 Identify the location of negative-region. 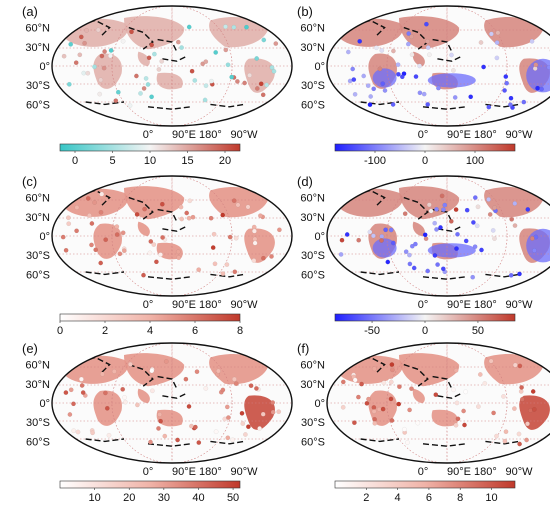
(384, 248).